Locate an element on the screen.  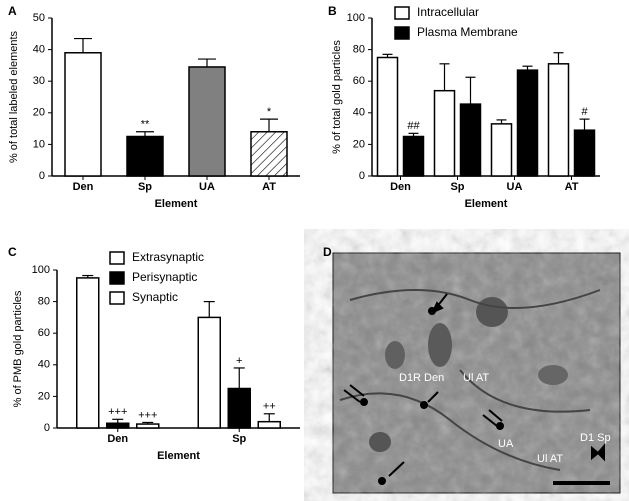
legend-label: Synaptic is located at coordinates (155, 297).